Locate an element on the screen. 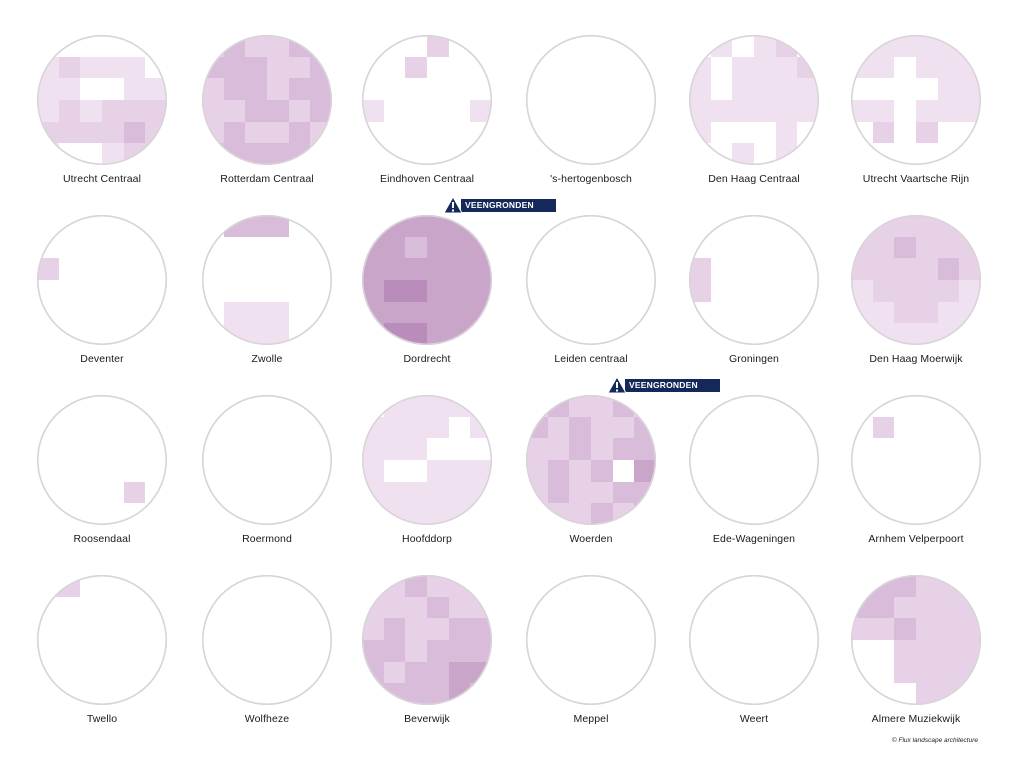 This screenshot has height=767, width=1024. station-label: Deventer is located at coordinates (102, 359).